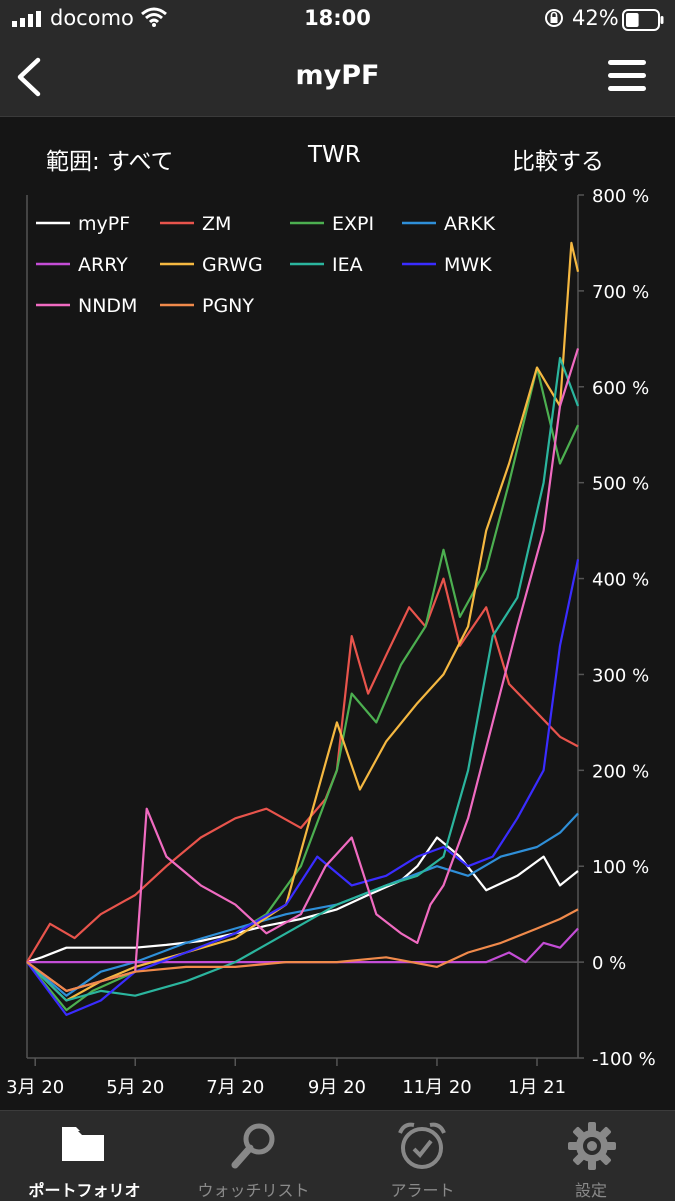 The width and height of the screenshot is (675, 1201). Describe the element at coordinates (470, 224) in the screenshot. I see `legend-label-arkk: ARKK` at that location.